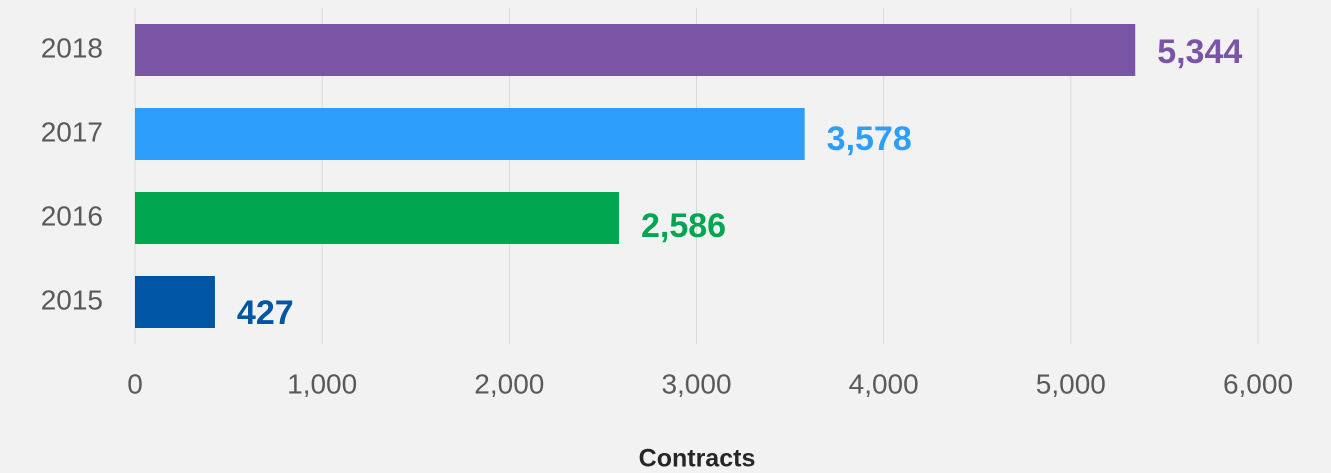 The height and width of the screenshot is (473, 1331). I want to click on value-label: 3,578, so click(869, 139).